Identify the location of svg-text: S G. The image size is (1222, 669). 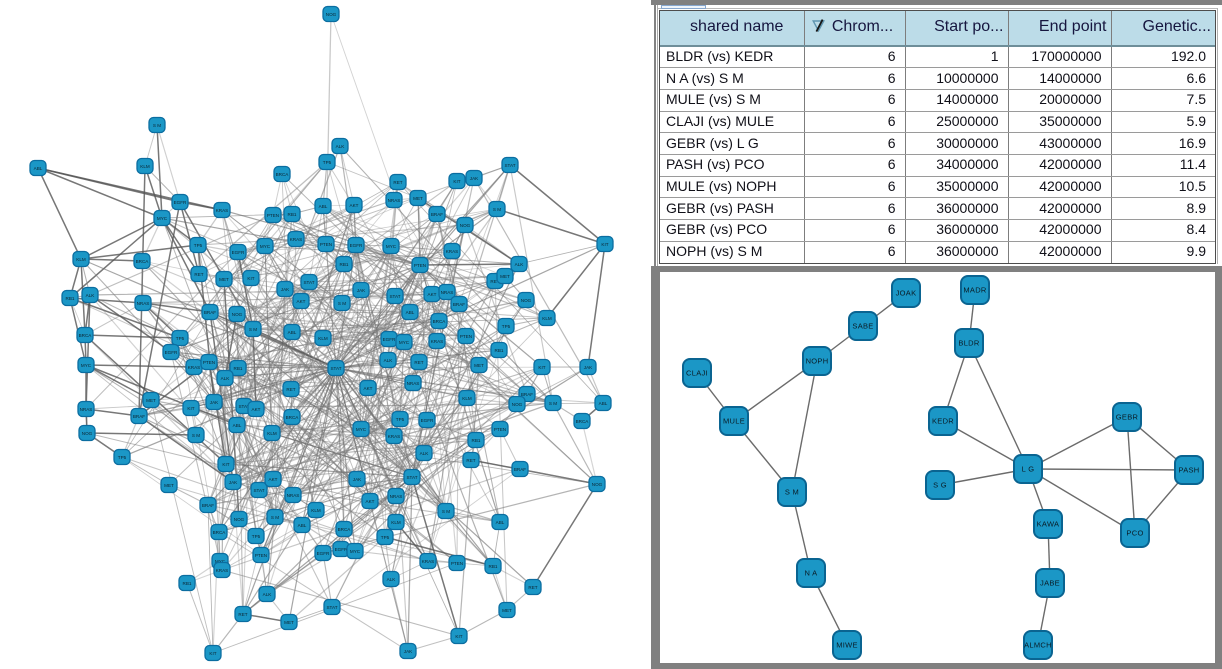
(940, 485).